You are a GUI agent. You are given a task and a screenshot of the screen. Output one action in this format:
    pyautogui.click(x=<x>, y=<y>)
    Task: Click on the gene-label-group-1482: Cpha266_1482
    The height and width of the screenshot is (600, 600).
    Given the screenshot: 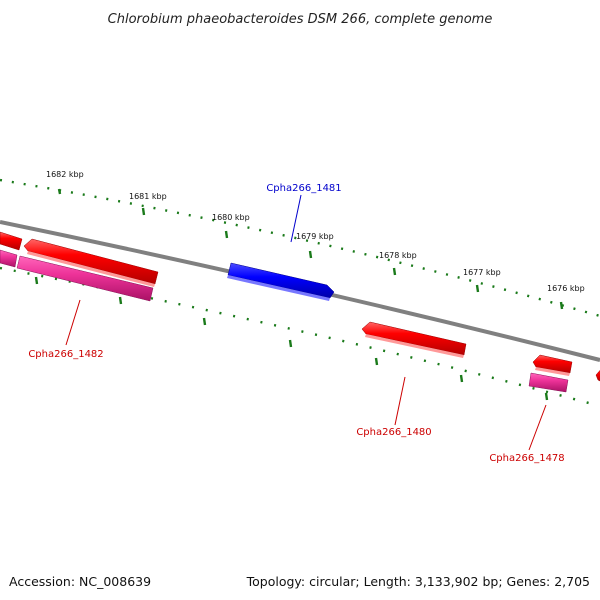 What is the action you would take?
    pyautogui.click(x=66, y=329)
    